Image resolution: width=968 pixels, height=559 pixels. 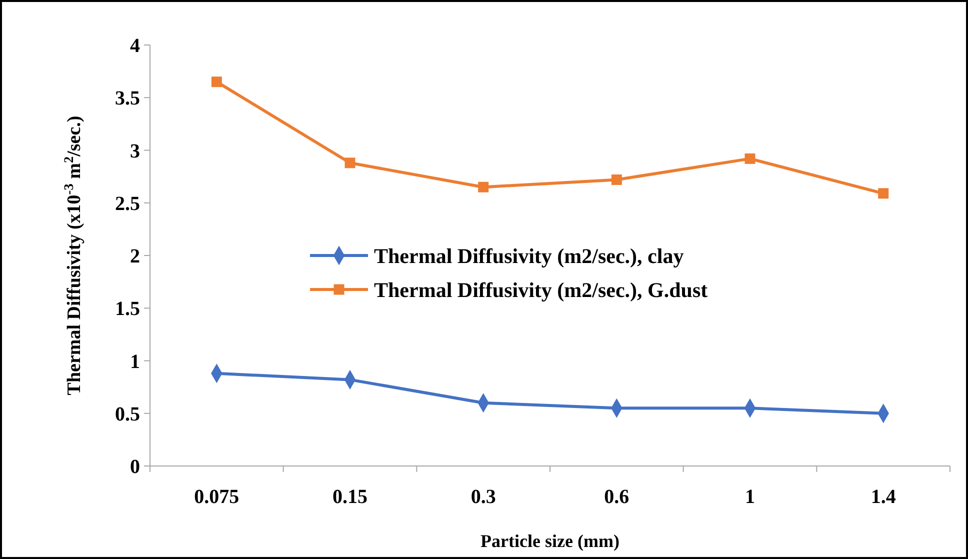 I want to click on x-tick-label: 0.15, so click(x=350, y=497).